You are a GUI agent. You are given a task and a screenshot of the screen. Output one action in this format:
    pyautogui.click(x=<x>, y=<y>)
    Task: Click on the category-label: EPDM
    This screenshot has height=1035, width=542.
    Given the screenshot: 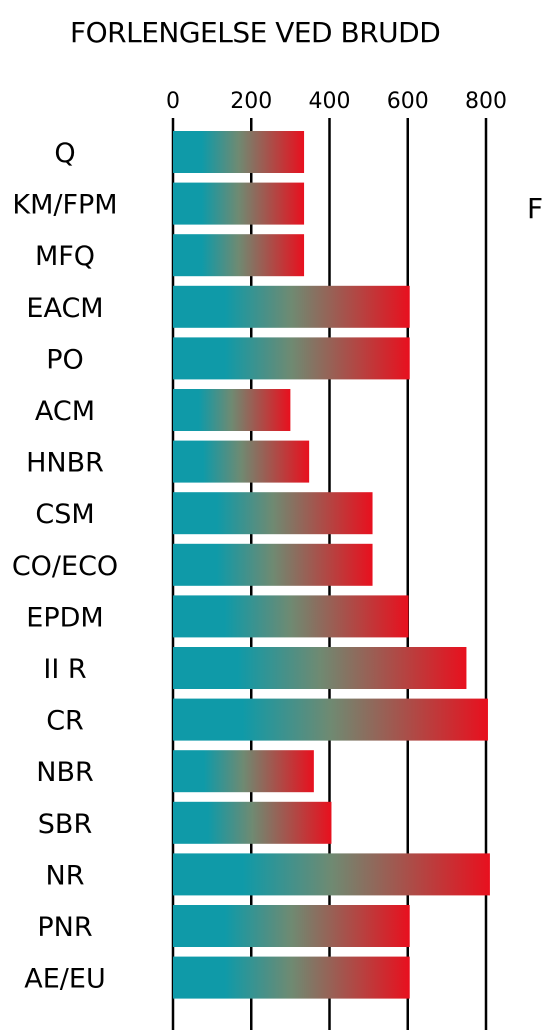 What is the action you would take?
    pyautogui.click(x=64, y=617)
    